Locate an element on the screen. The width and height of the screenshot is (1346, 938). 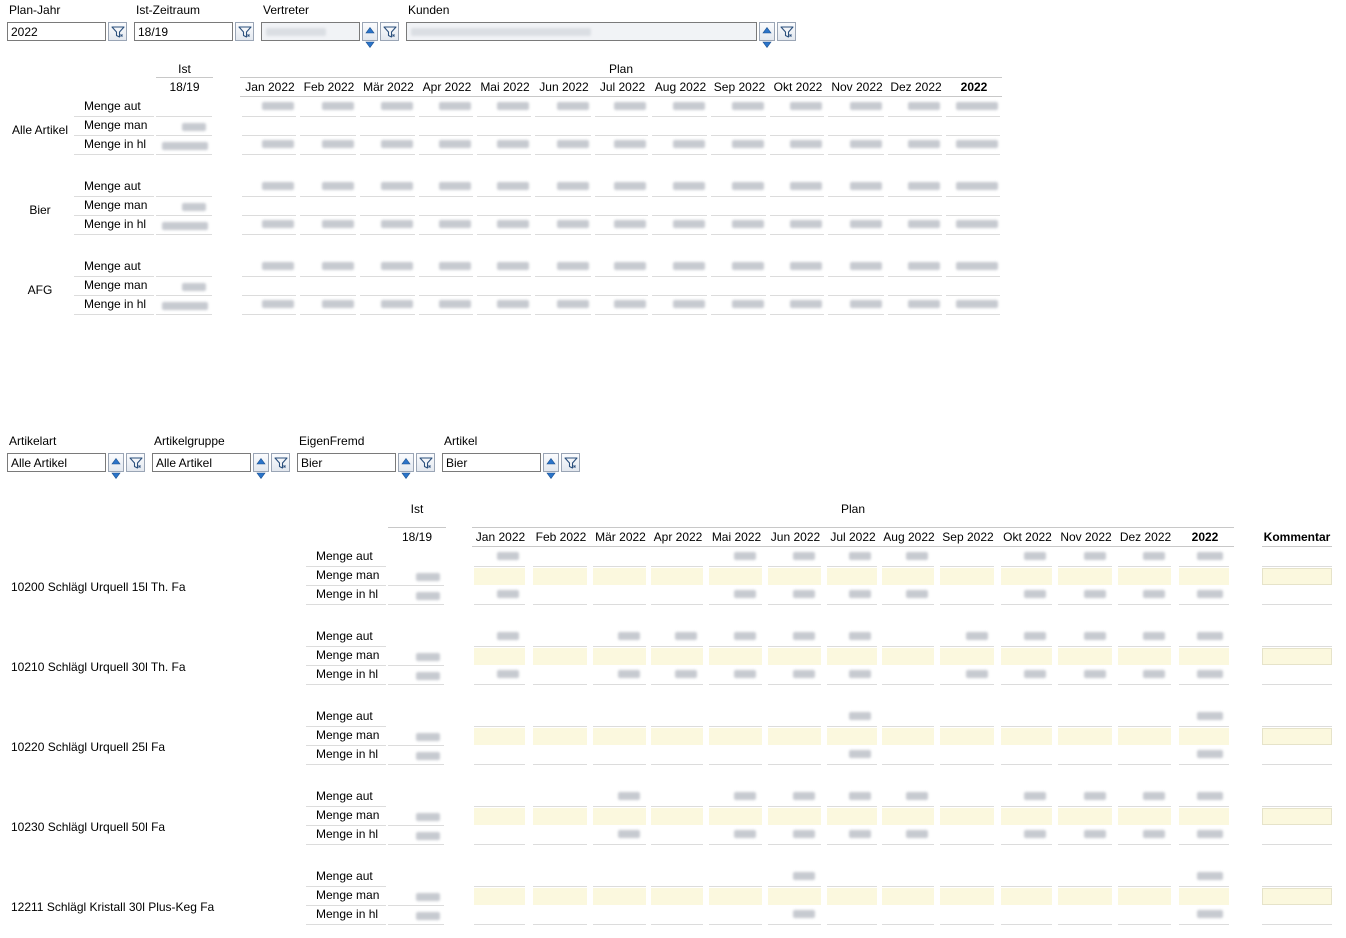
artikelart-filter-button is located at coordinates (135, 462).